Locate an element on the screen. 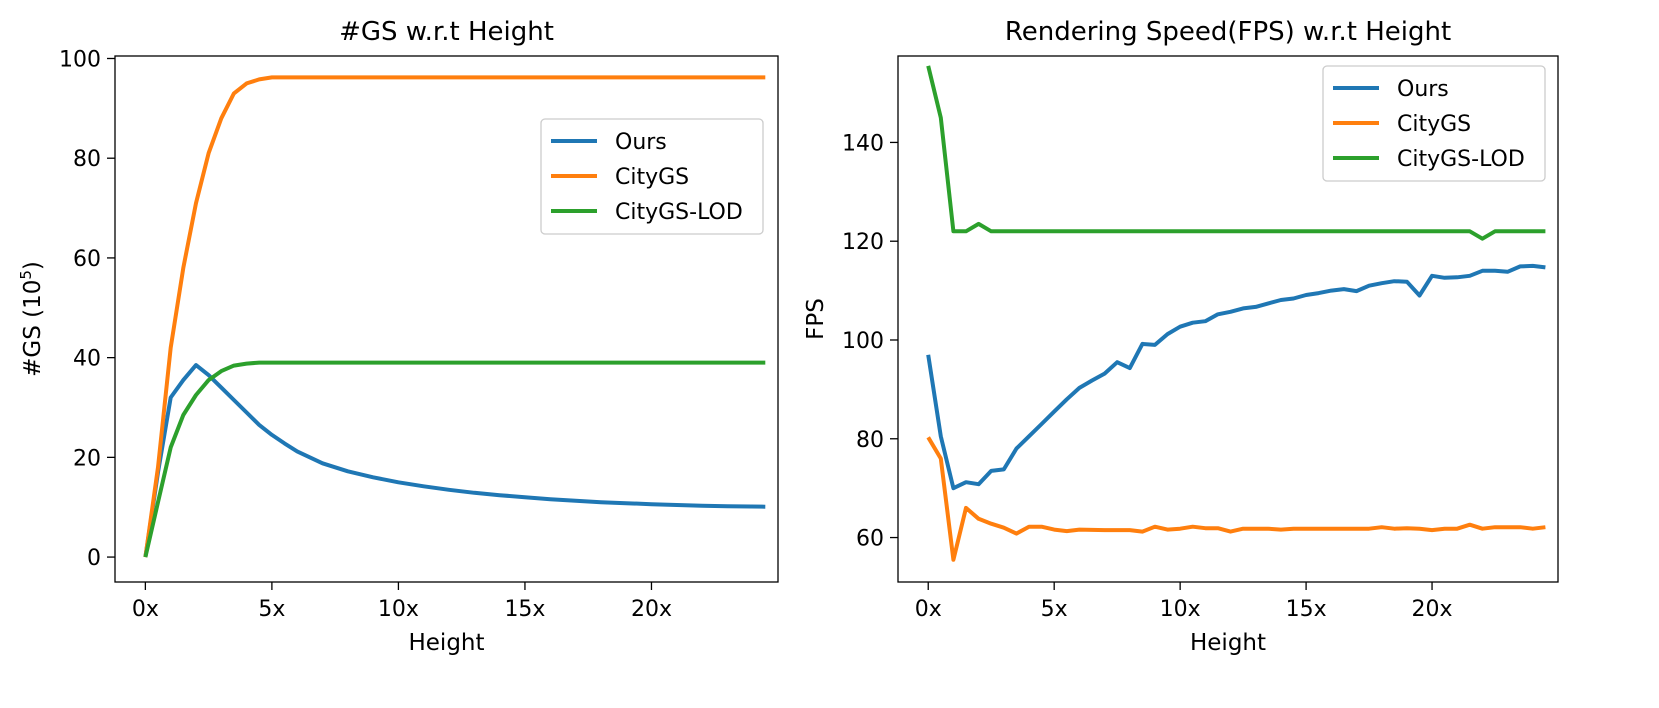 This screenshot has height=708, width=1659. chart-title: #GS w.r.t Height is located at coordinates (446, 32).